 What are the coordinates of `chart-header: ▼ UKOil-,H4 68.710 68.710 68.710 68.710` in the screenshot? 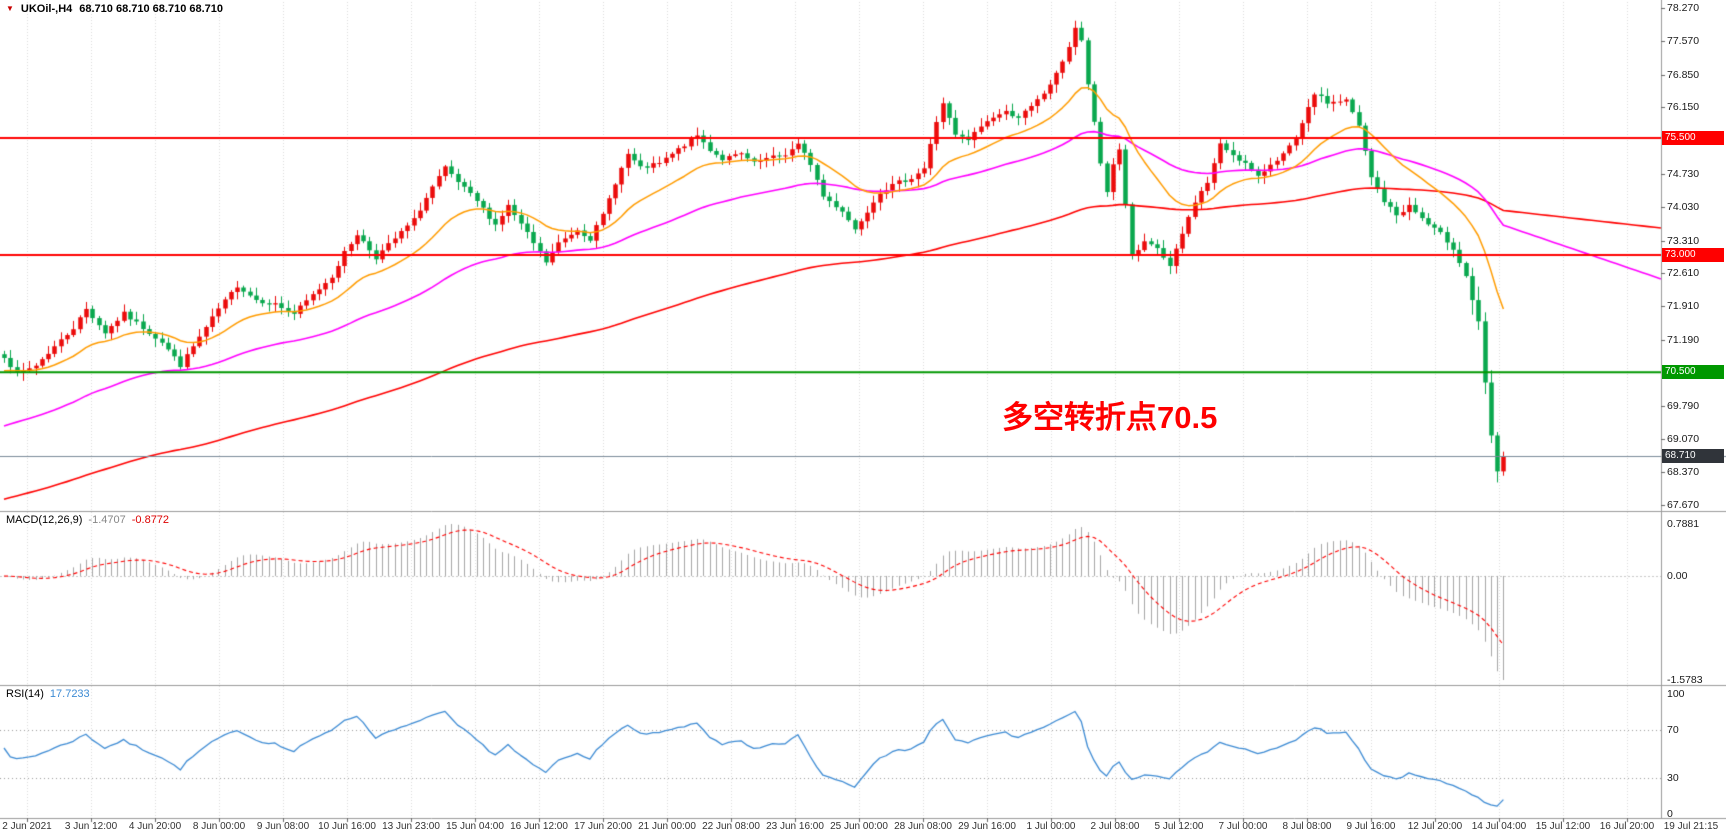 It's located at (114, 9).